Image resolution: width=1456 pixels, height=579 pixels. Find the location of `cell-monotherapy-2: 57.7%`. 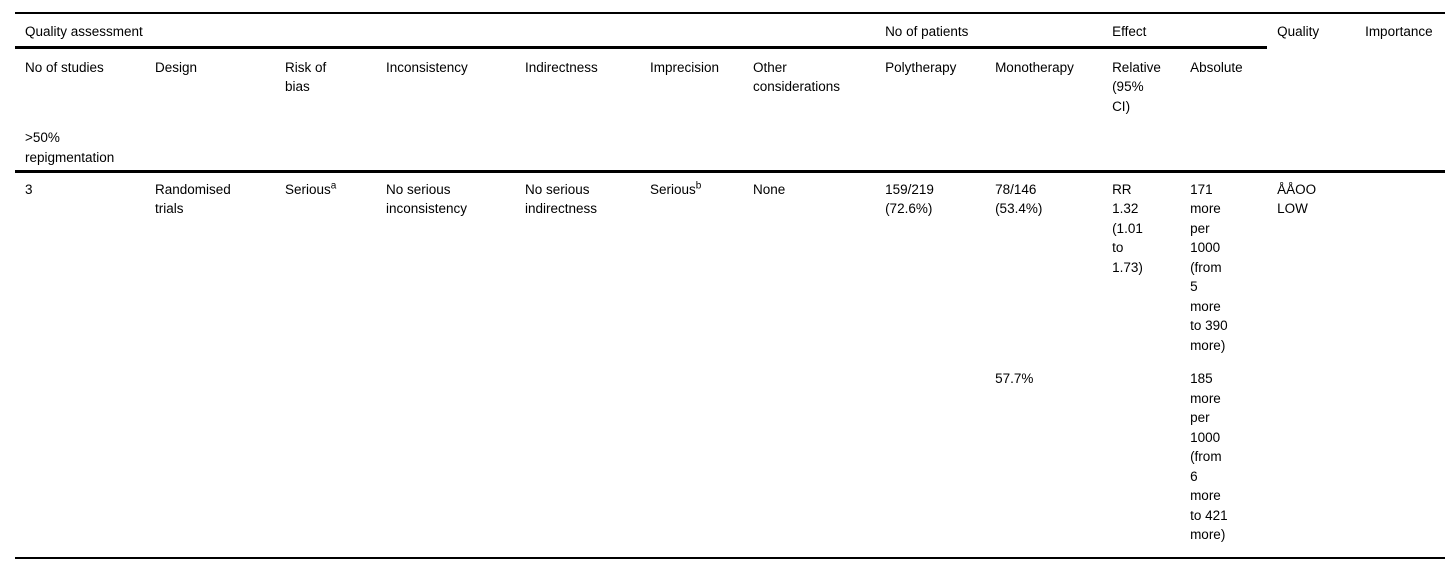

cell-monotherapy-2: 57.7% is located at coordinates (1014, 378).